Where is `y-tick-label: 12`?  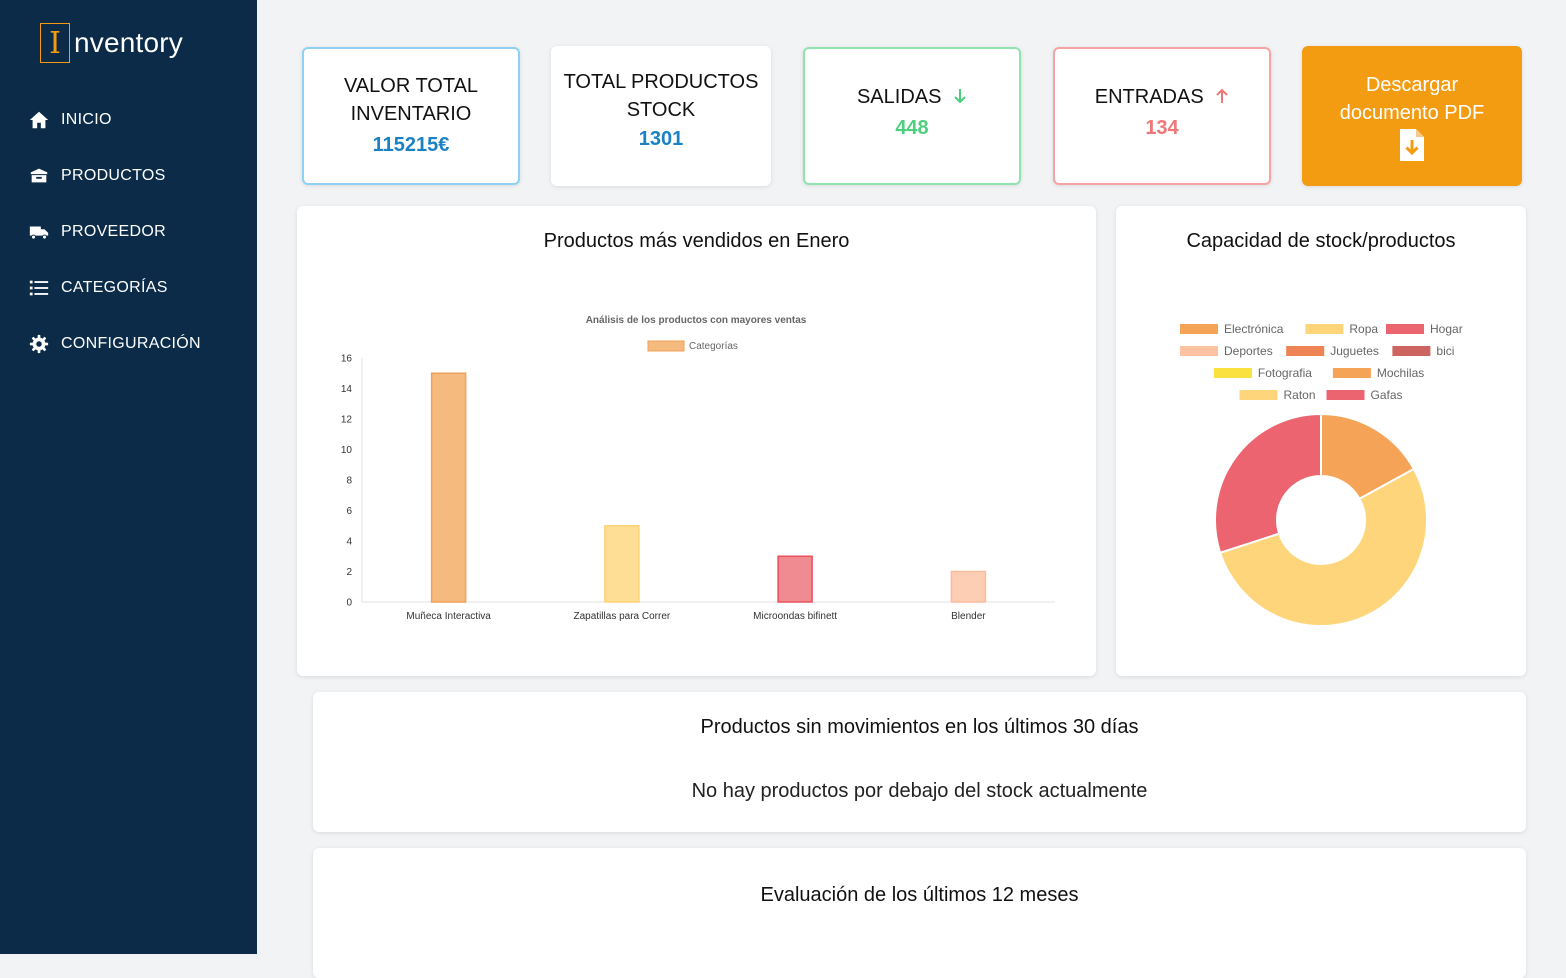
y-tick-label: 12 is located at coordinates (347, 420).